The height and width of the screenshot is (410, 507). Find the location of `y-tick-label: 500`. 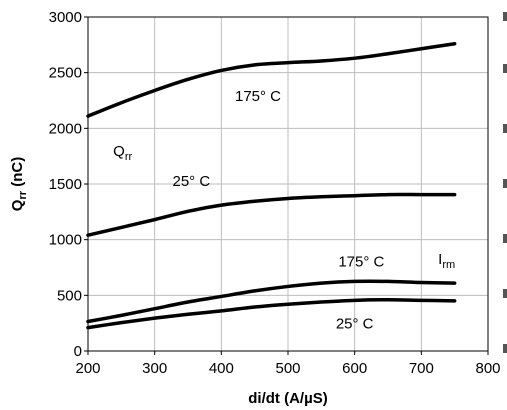

y-tick-label: 500 is located at coordinates (69, 295).